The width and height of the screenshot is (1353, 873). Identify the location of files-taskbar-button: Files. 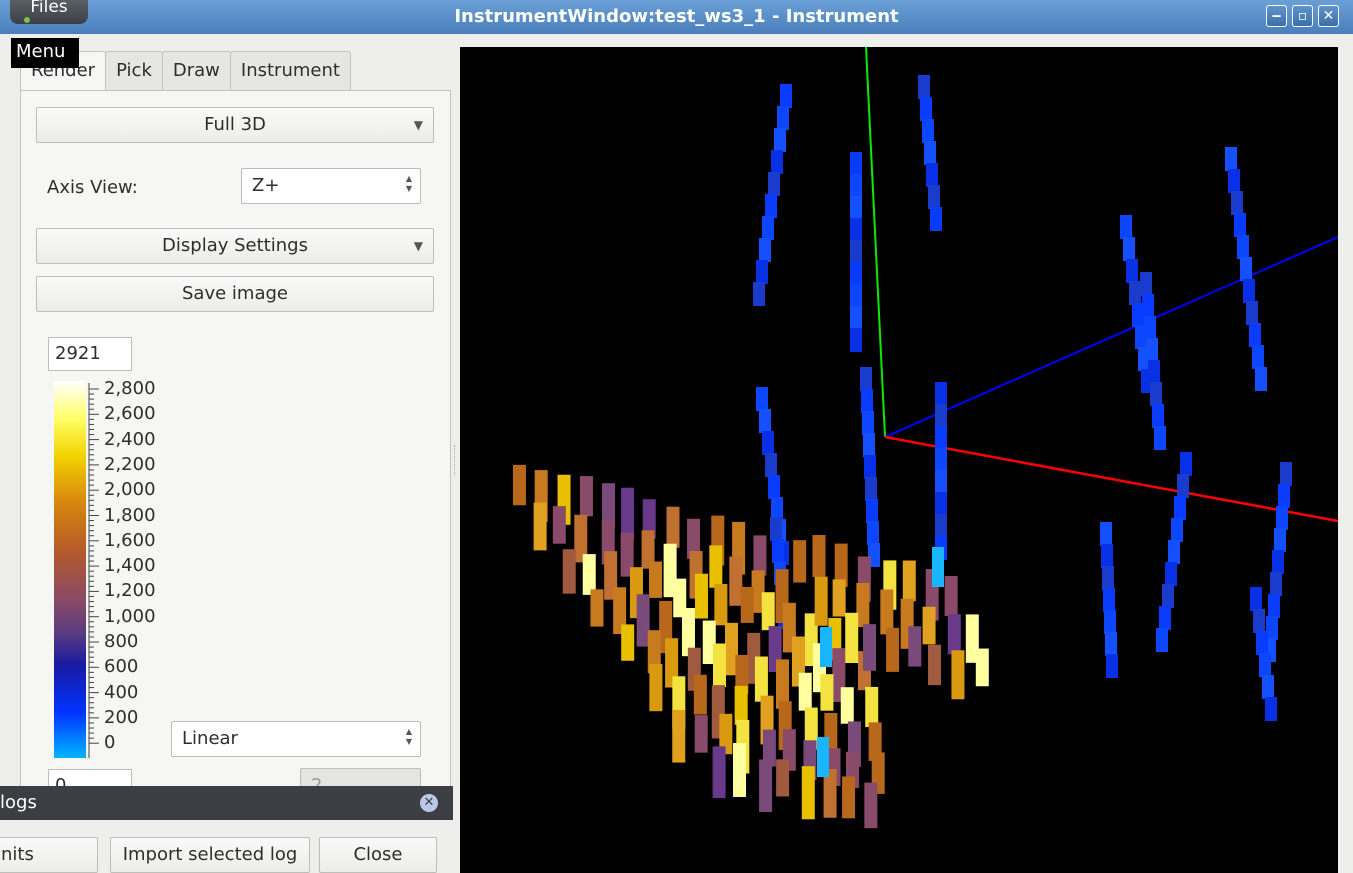
(49, 12).